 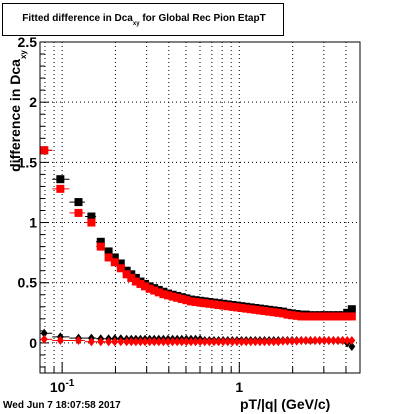 I want to click on y-tick-label: 2, so click(x=33, y=102).